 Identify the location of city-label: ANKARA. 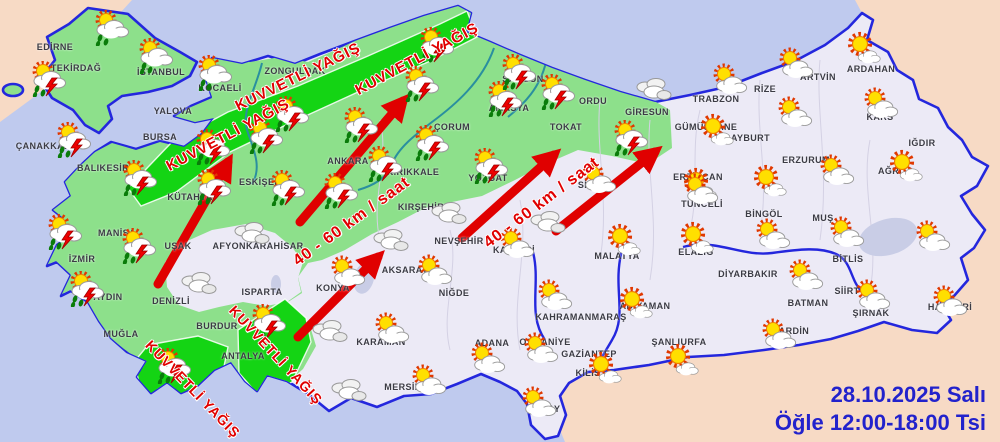
(348, 161).